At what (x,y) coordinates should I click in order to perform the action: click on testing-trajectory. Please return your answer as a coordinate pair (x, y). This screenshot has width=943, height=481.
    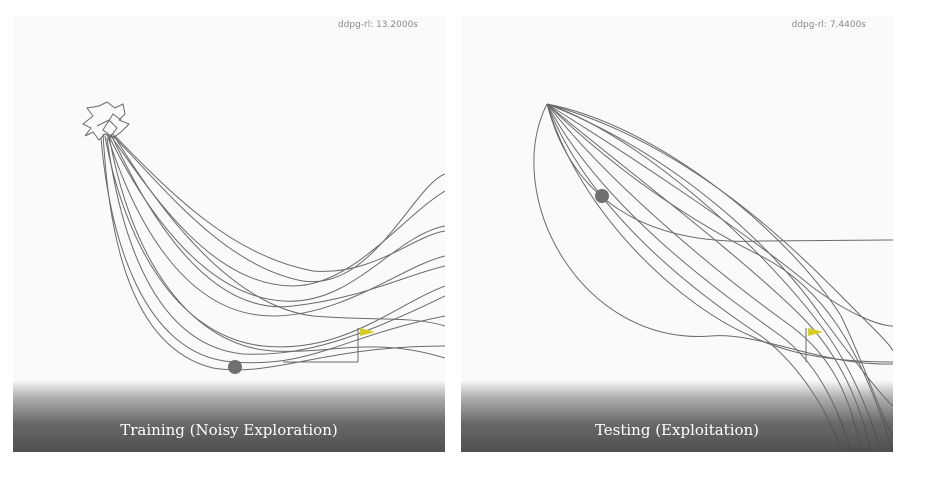
    Looking at the image, I should click on (719, 172).